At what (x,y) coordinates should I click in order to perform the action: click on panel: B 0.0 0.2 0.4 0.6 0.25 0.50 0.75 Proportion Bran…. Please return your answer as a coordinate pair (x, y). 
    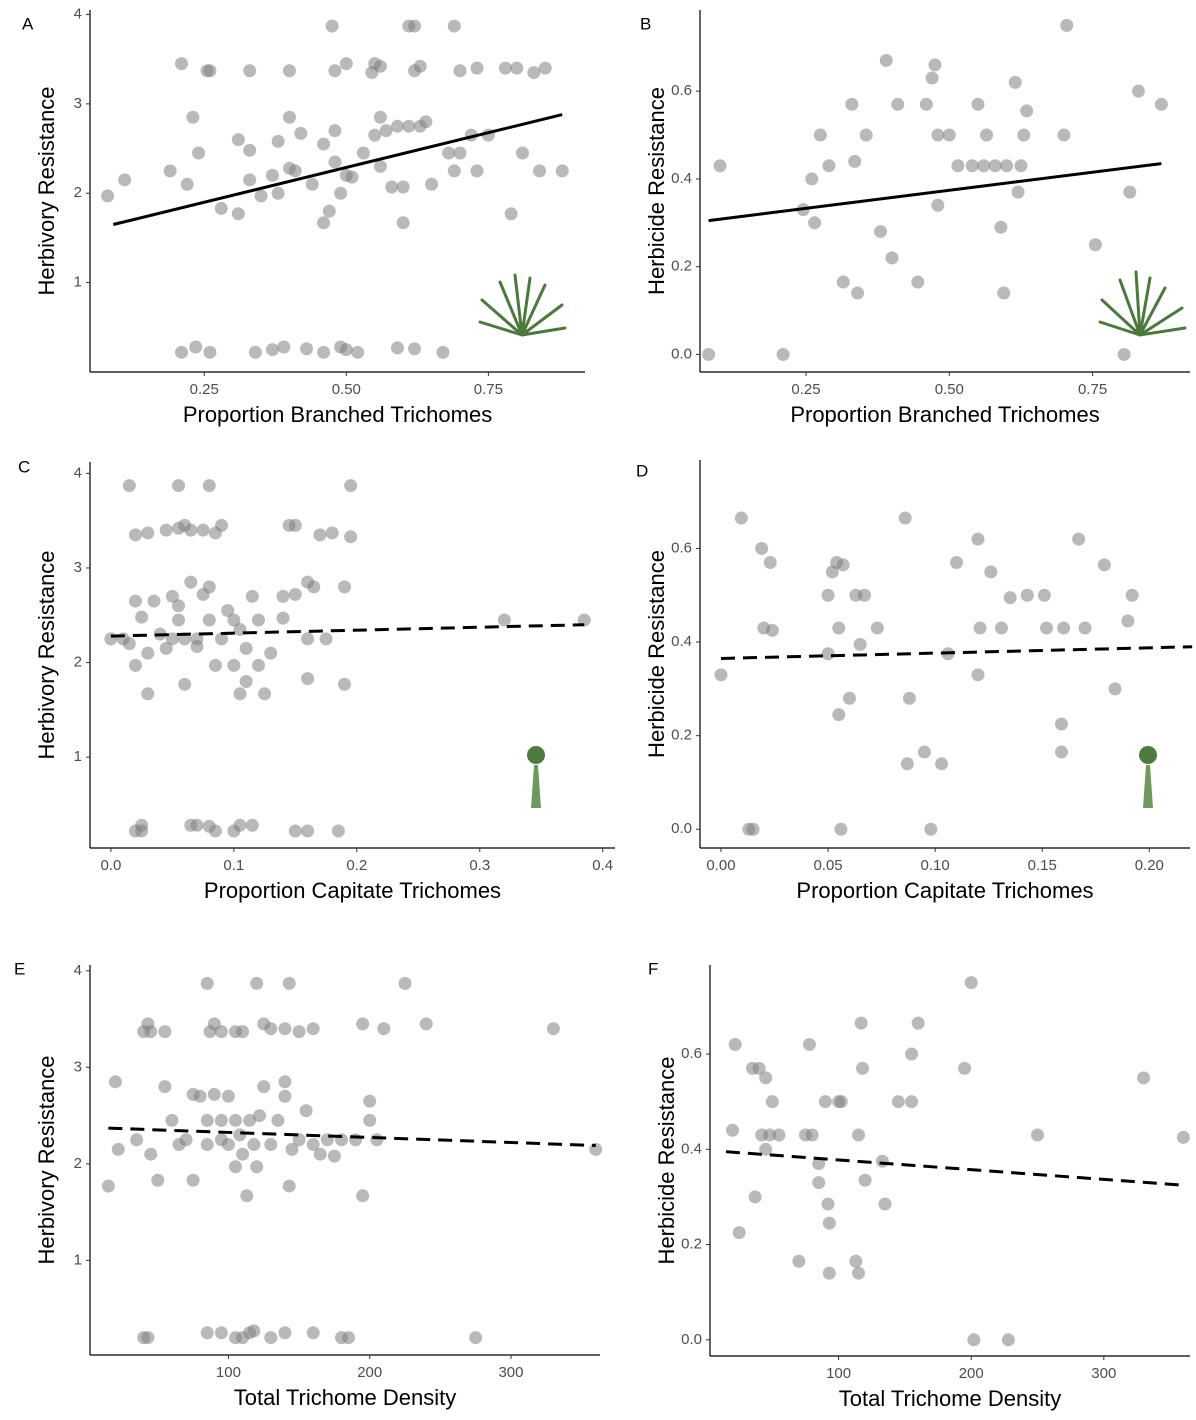
    Looking at the image, I should click on (915, 218).